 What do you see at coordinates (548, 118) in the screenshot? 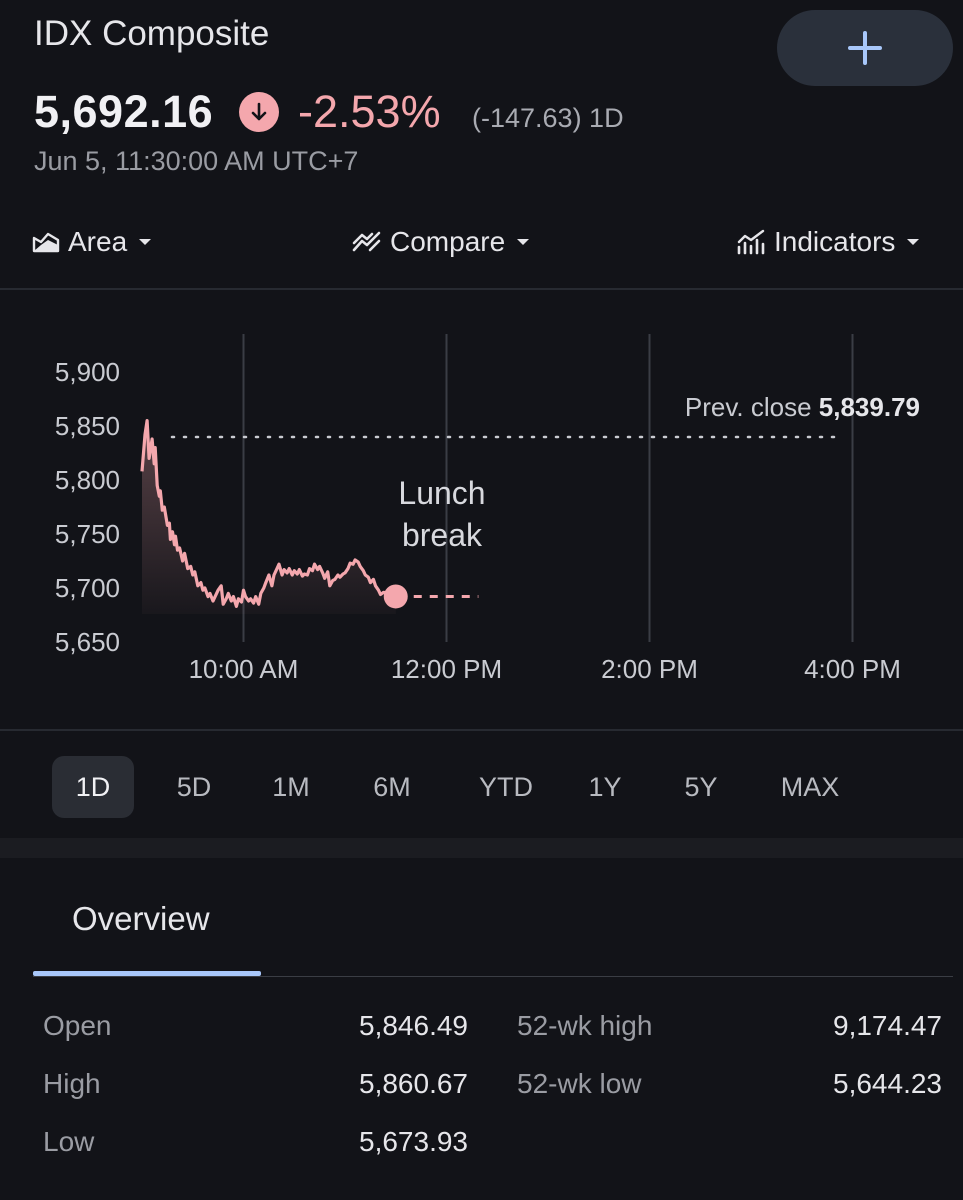
I see `change-absolute: (-147.63) 1D` at bounding box center [548, 118].